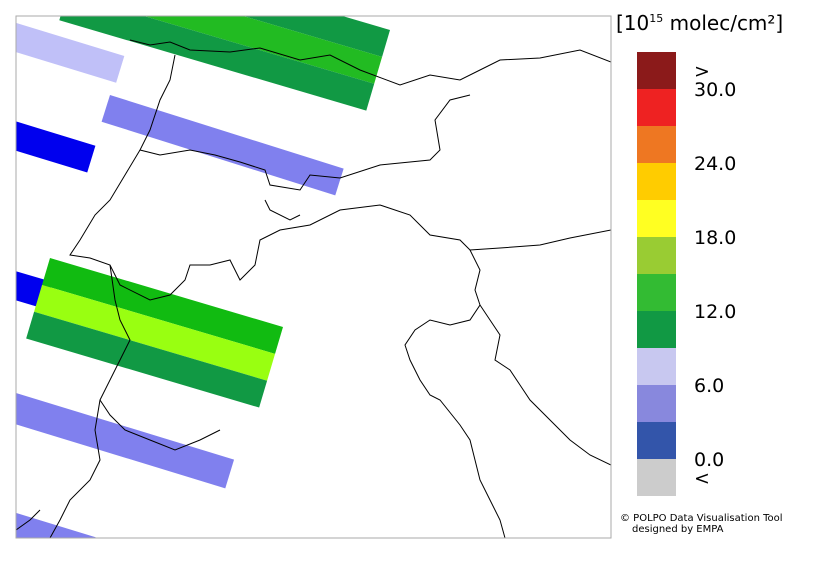 The height and width of the screenshot is (570, 813). What do you see at coordinates (715, 90) in the screenshot?
I see `colorbar-label: 30.0` at bounding box center [715, 90].